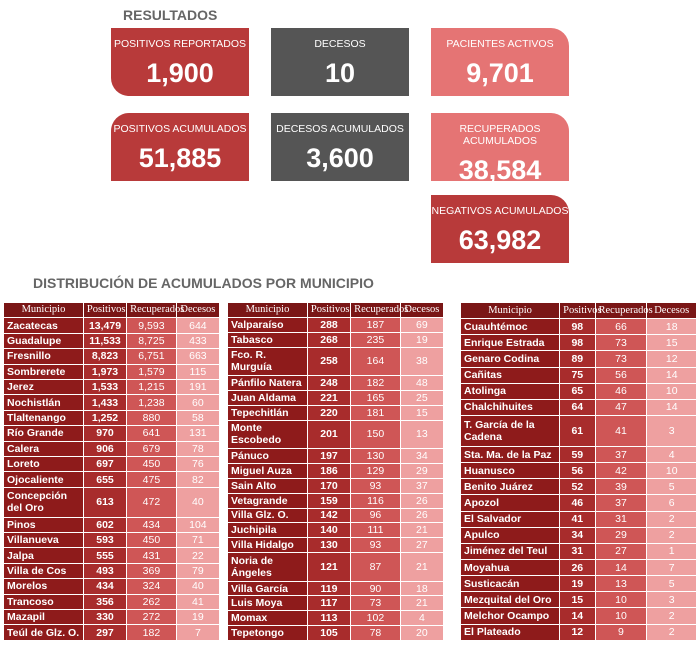 This screenshot has width=700, height=645. What do you see at coordinates (43, 341) in the screenshot?
I see `cell: Guadalupe` at bounding box center [43, 341].